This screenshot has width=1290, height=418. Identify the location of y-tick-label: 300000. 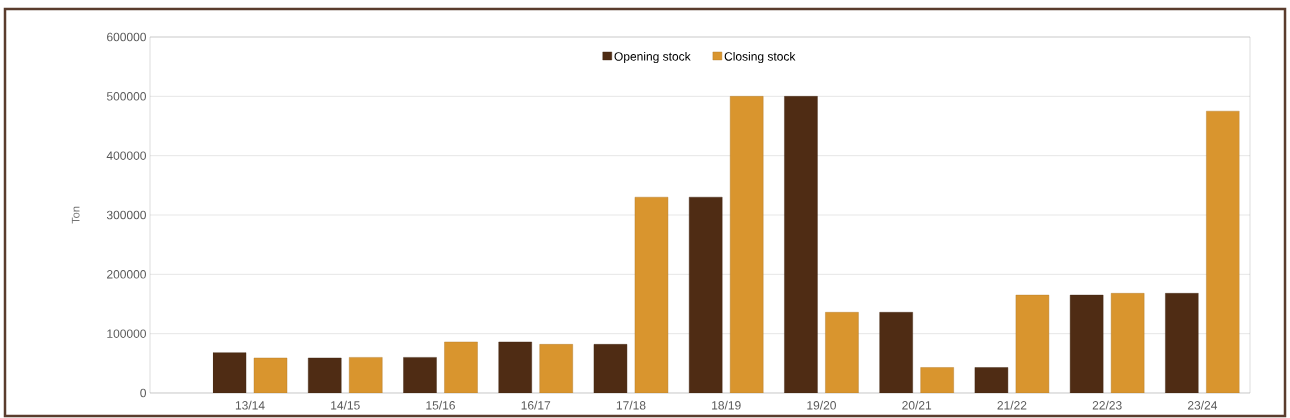
(126, 215).